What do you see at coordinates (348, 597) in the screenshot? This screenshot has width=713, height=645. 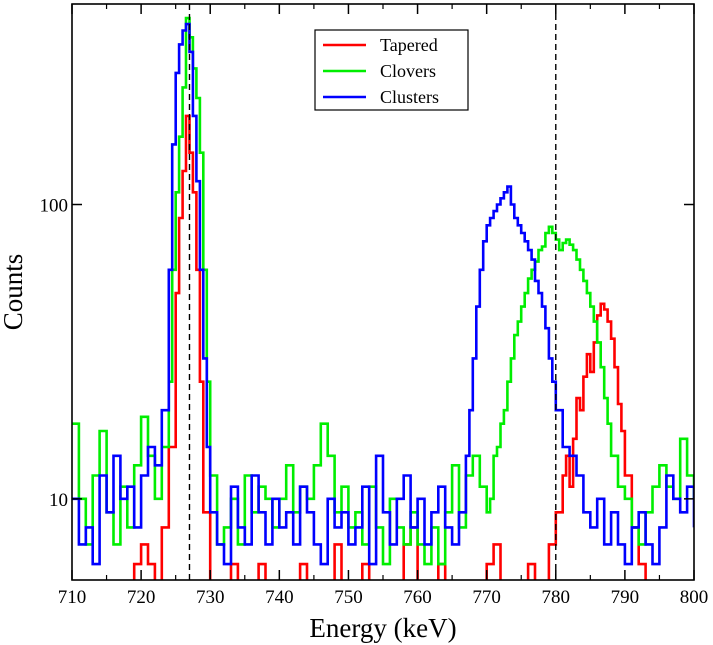 I see `x-tick-label: 750` at bounding box center [348, 597].